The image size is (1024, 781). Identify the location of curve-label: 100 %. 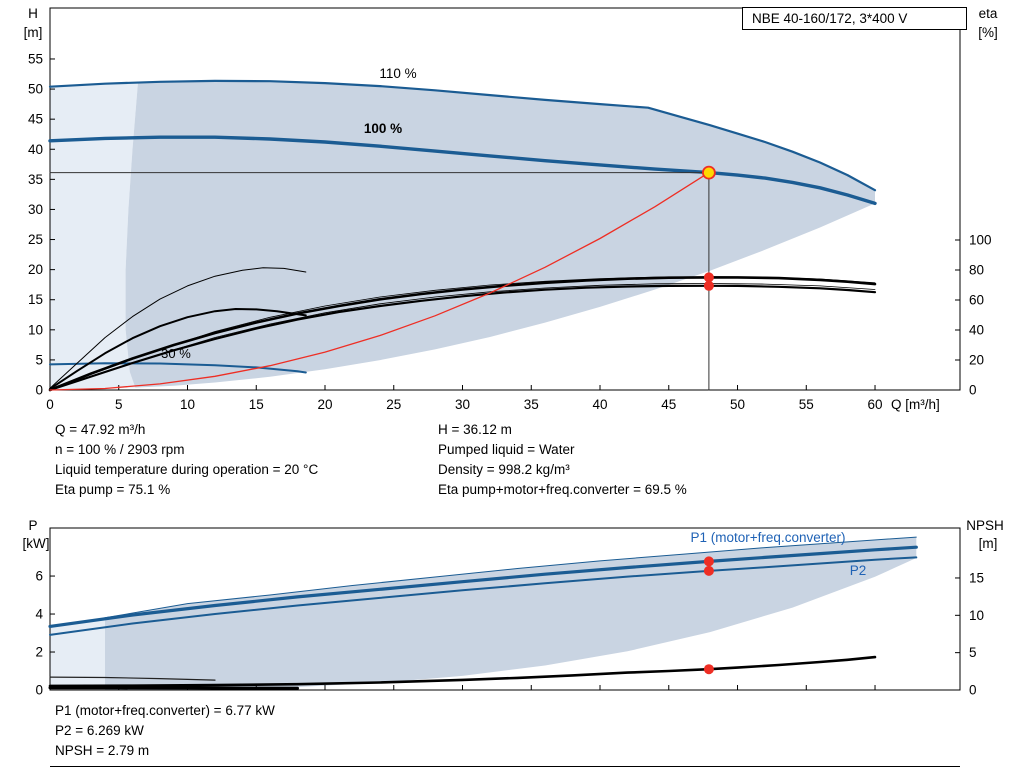
(383, 128).